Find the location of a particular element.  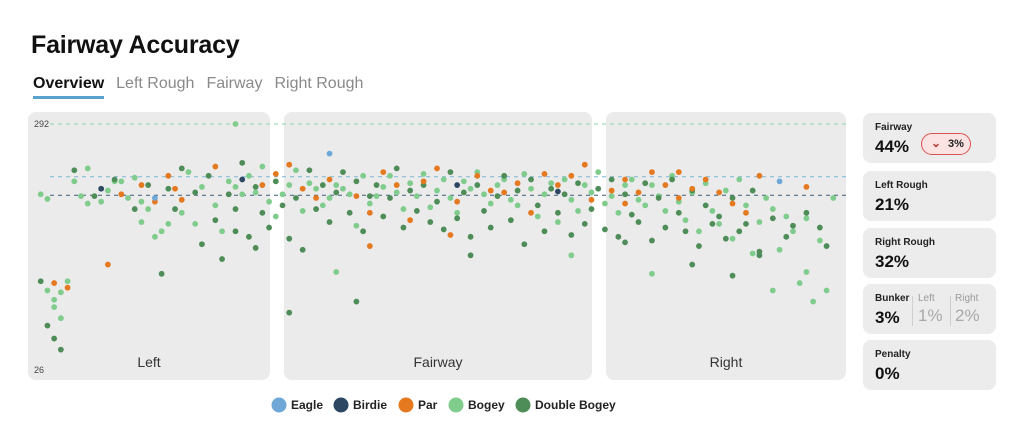

stat-label: Right Rough is located at coordinates (905, 242).